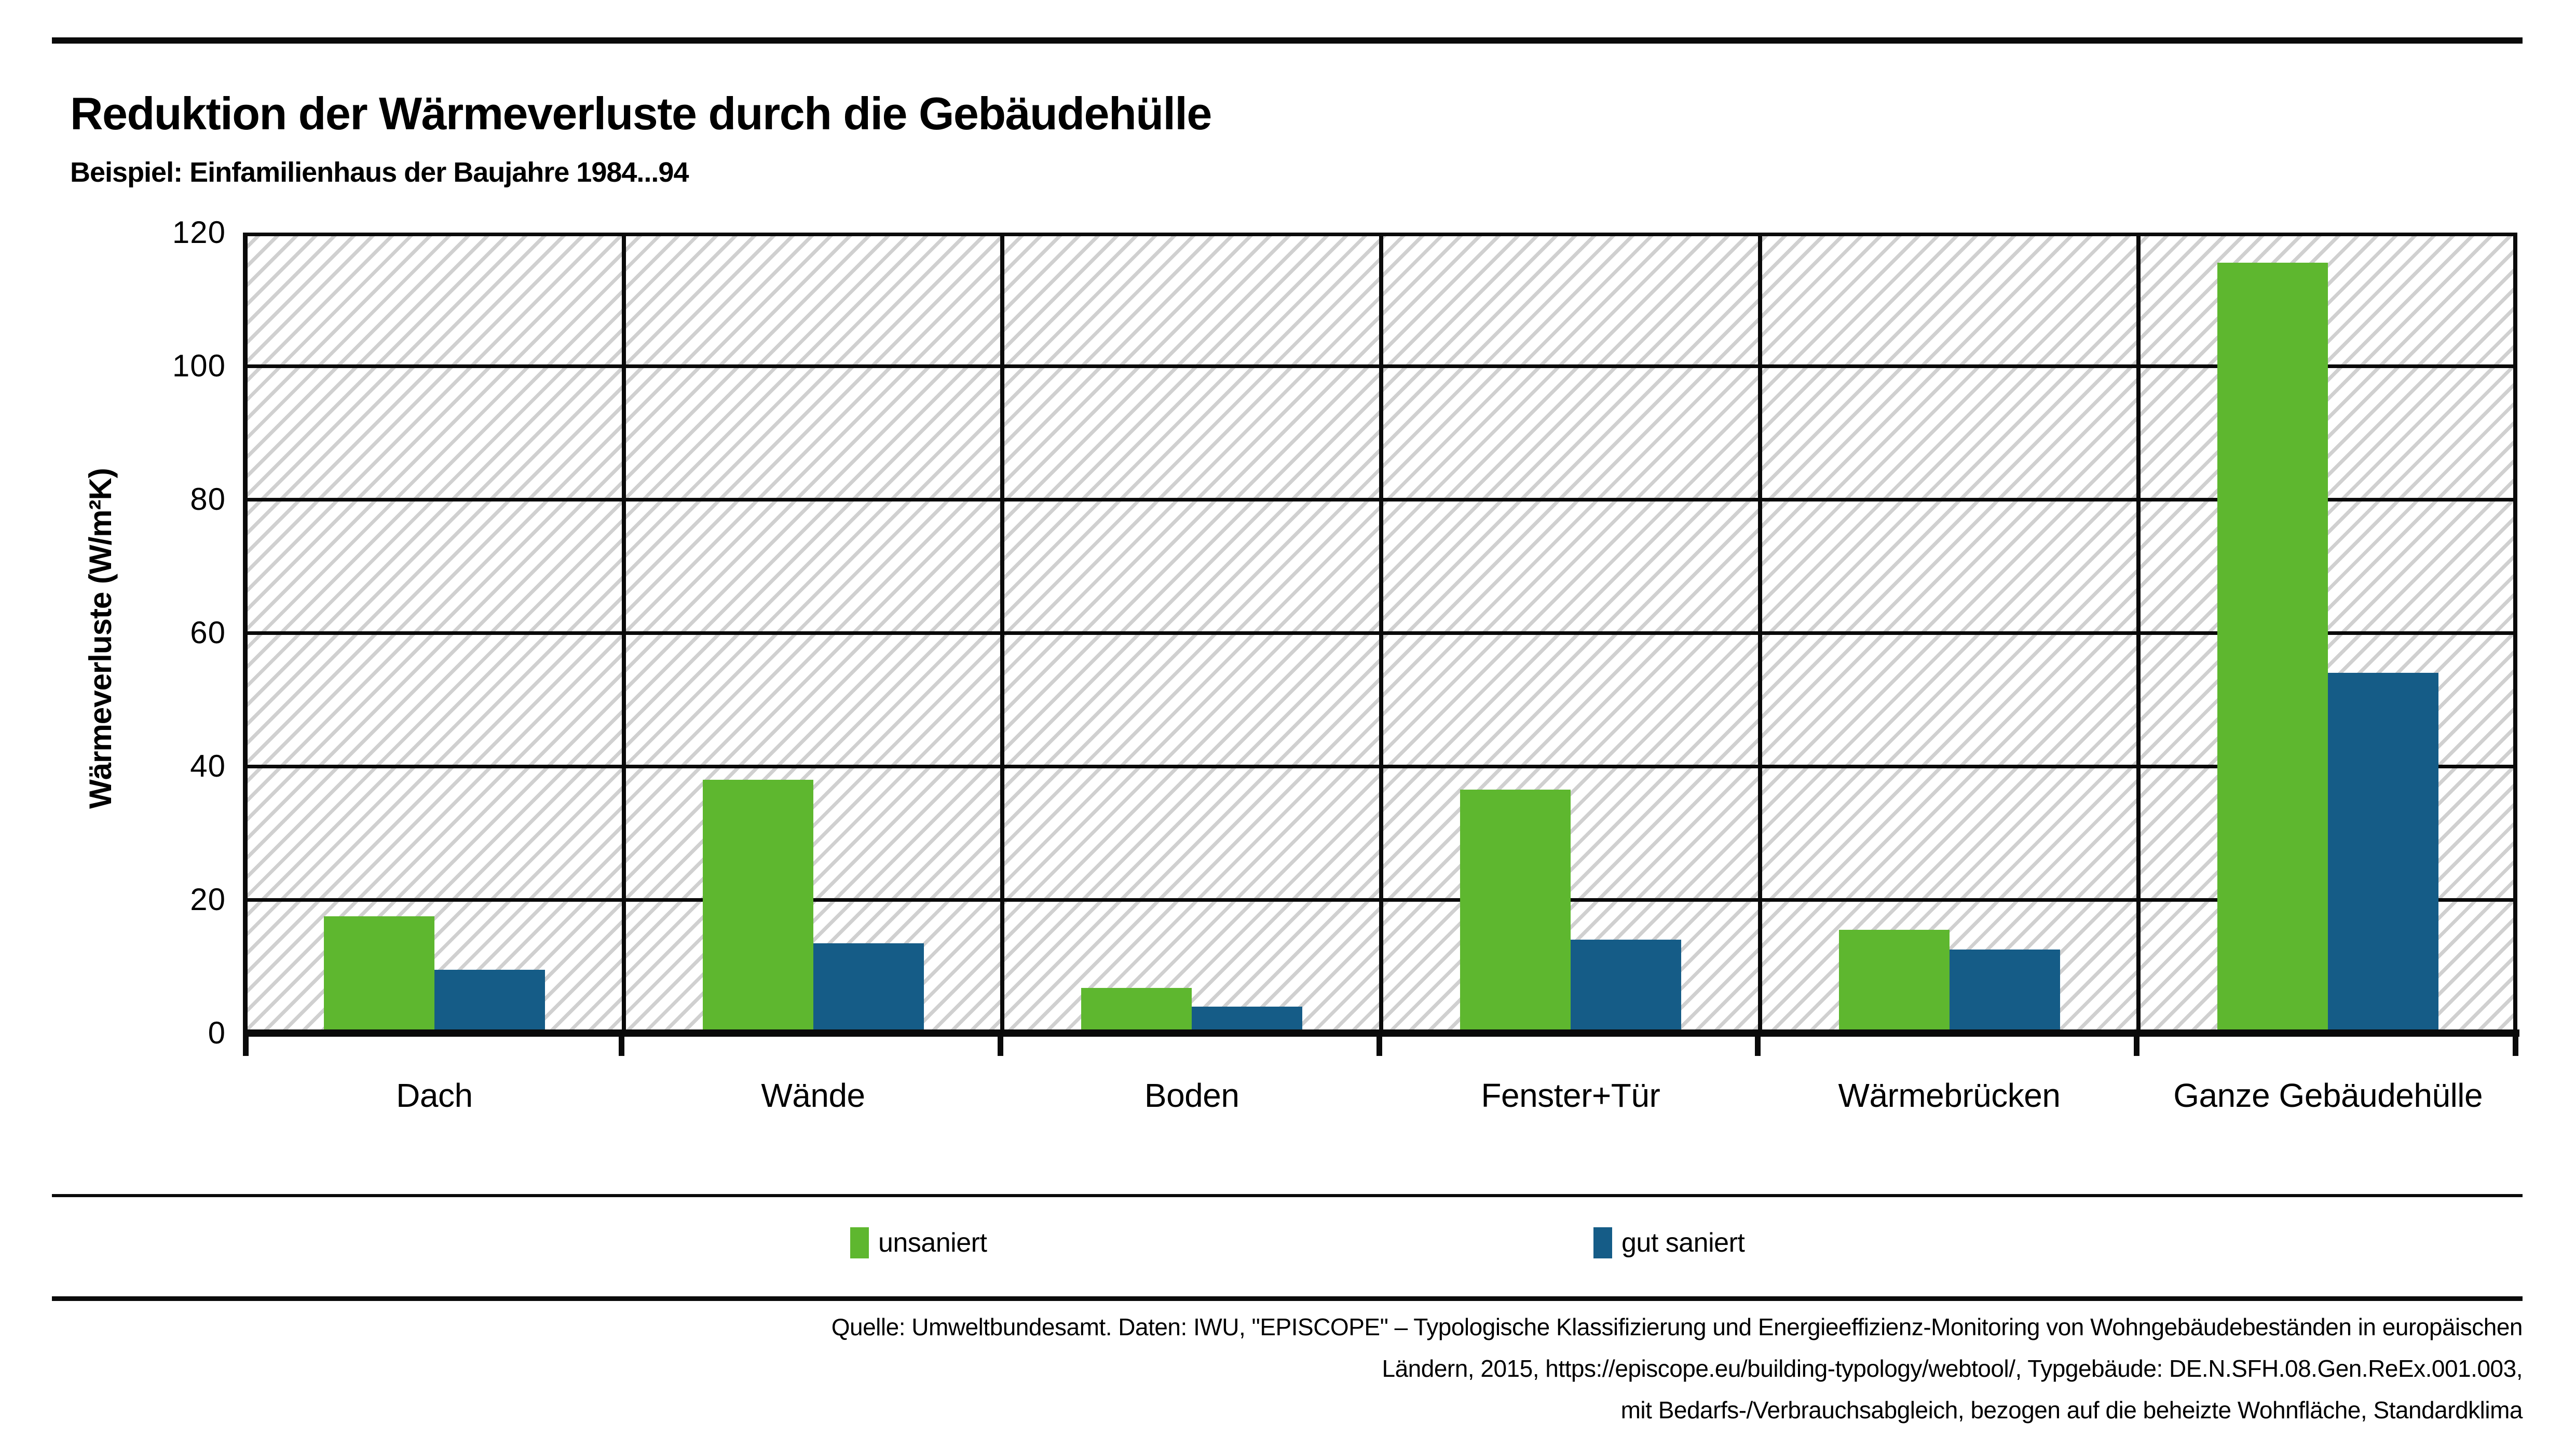 This screenshot has width=2576, height=1437. Describe the element at coordinates (208, 766) in the screenshot. I see `y-tick-label-40: 40` at that location.